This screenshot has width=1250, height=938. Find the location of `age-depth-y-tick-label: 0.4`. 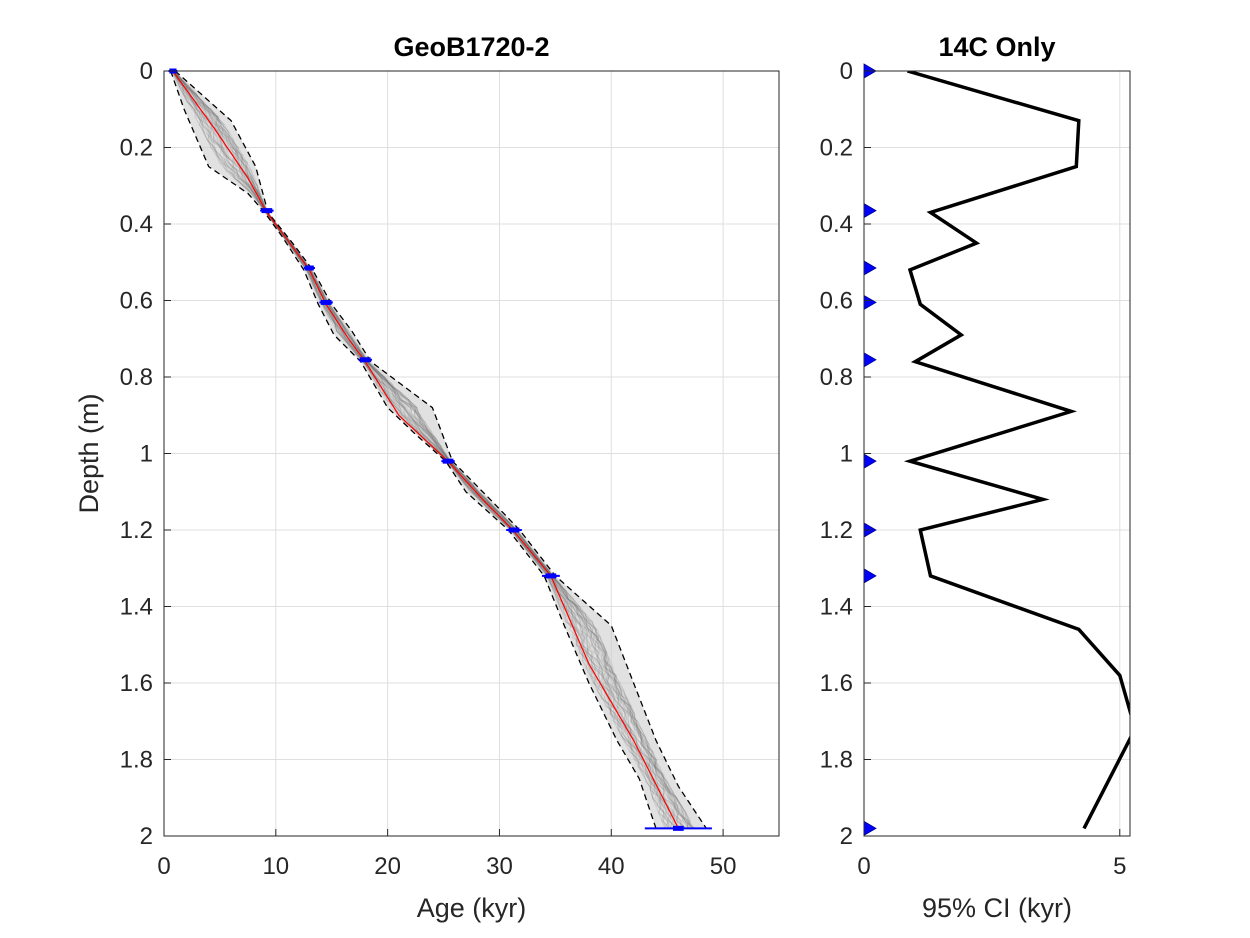

age-depth-y-tick-label: 0.4 is located at coordinates (136, 224).